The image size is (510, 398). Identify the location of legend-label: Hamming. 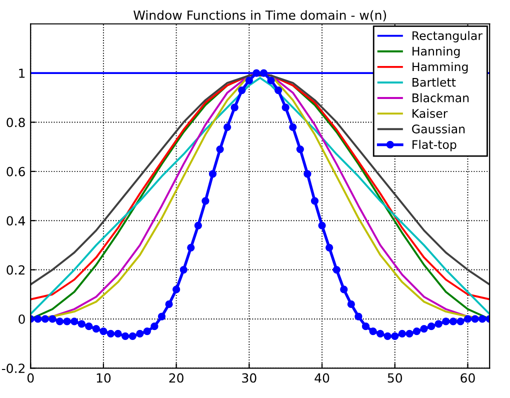
(440, 68).